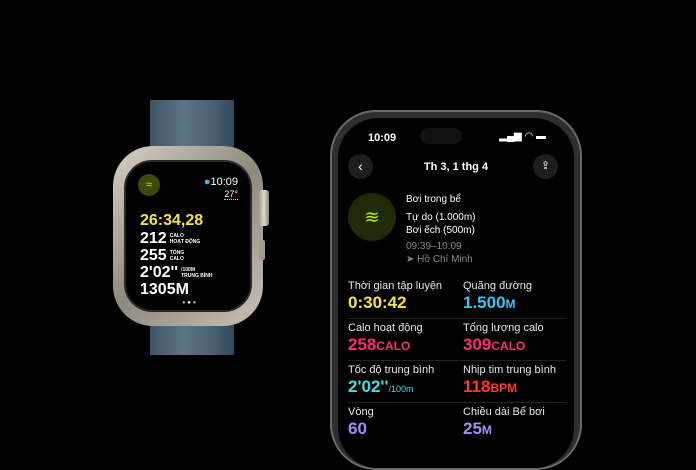  What do you see at coordinates (377, 302) in the screenshot?
I see `stat-value: 0:30:42` at bounding box center [377, 302].